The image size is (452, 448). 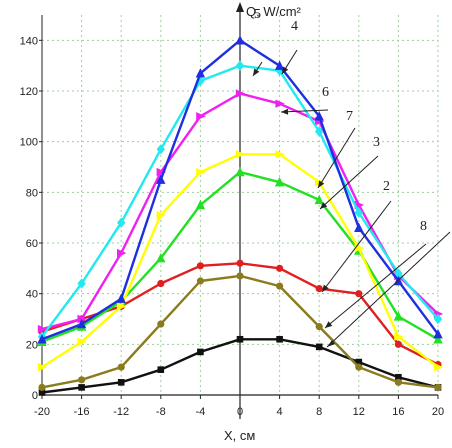 I want to click on callout-6: 6, so click(x=304, y=100).